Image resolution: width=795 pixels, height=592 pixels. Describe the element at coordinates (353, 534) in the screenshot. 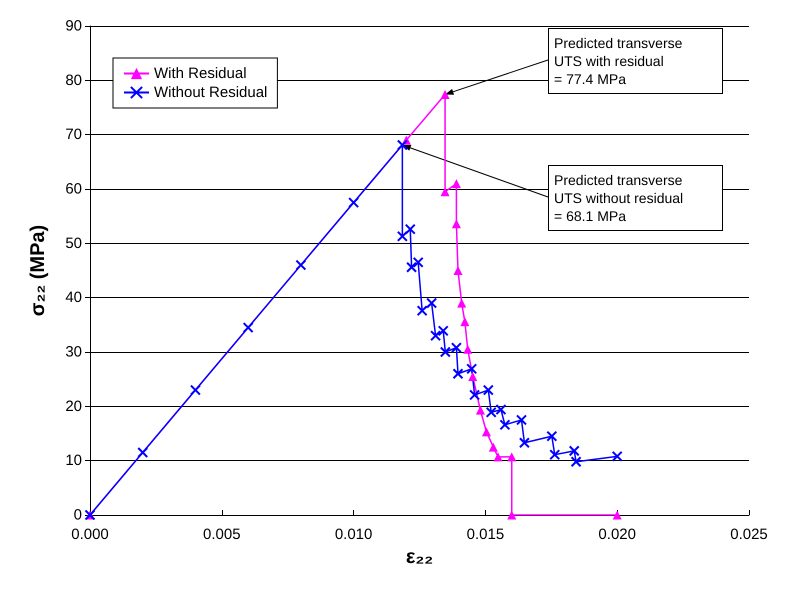

I see `x-tick-label: 0.010` at that location.